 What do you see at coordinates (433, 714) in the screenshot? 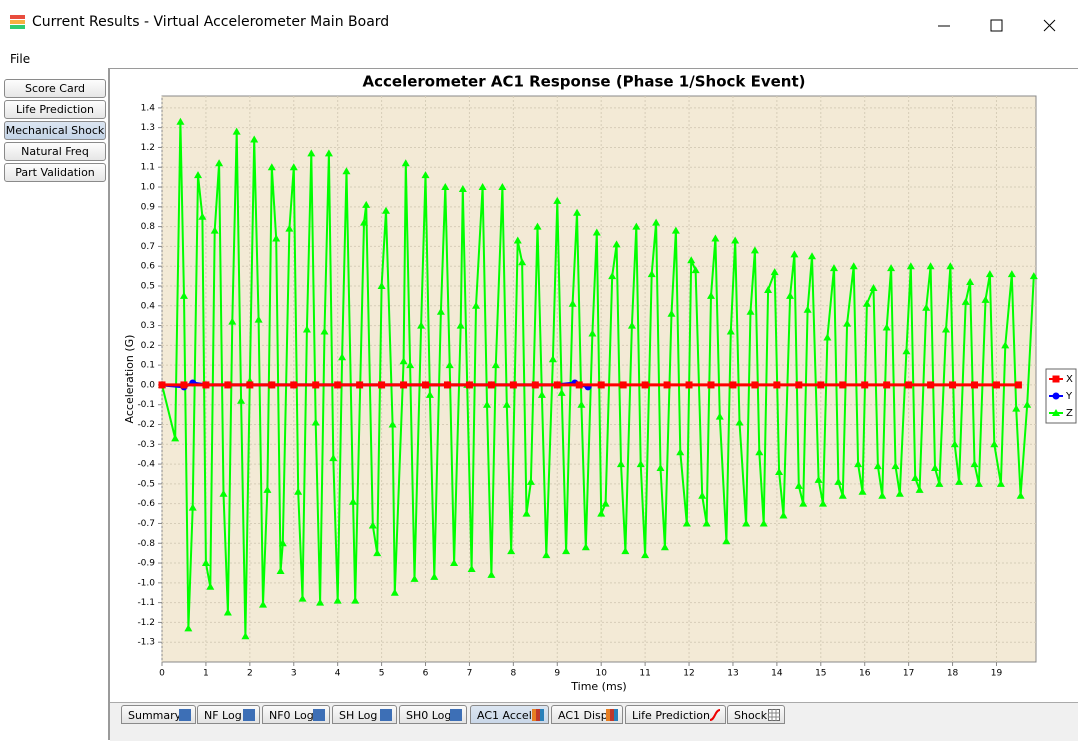
I see `tab: SH0 Log` at bounding box center [433, 714].